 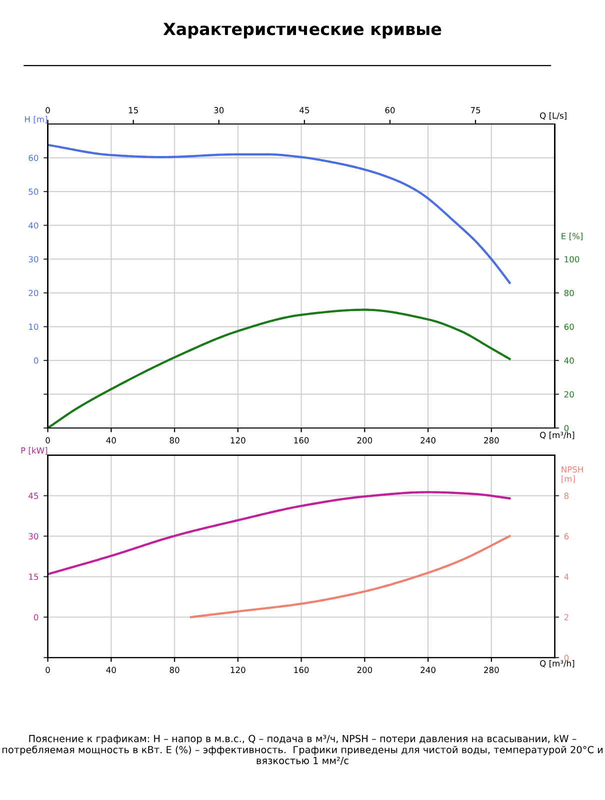 What do you see at coordinates (569, 360) in the screenshot?
I see `y2-tick-label: 40` at bounding box center [569, 360].